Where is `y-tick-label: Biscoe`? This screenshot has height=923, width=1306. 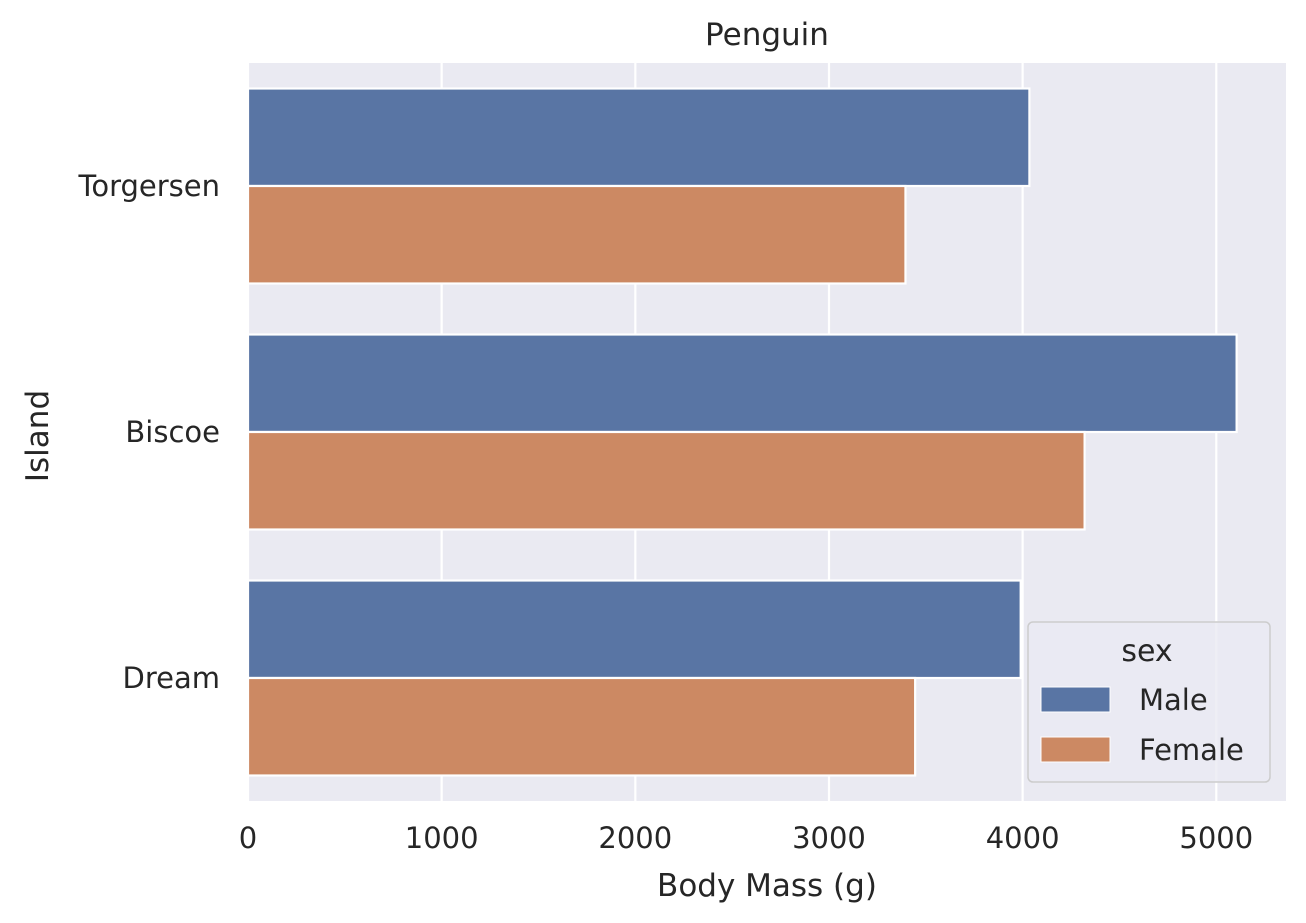
y-tick-label: Biscoe is located at coordinates (172, 432).